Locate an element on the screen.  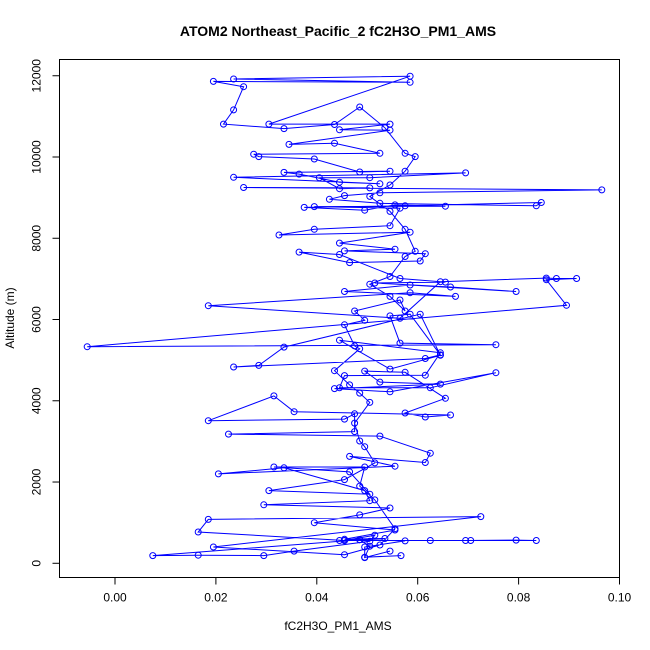
x-axis: 0.00 0.02 0.04 0.06 0.08 0.10 is located at coordinates (367, 591).